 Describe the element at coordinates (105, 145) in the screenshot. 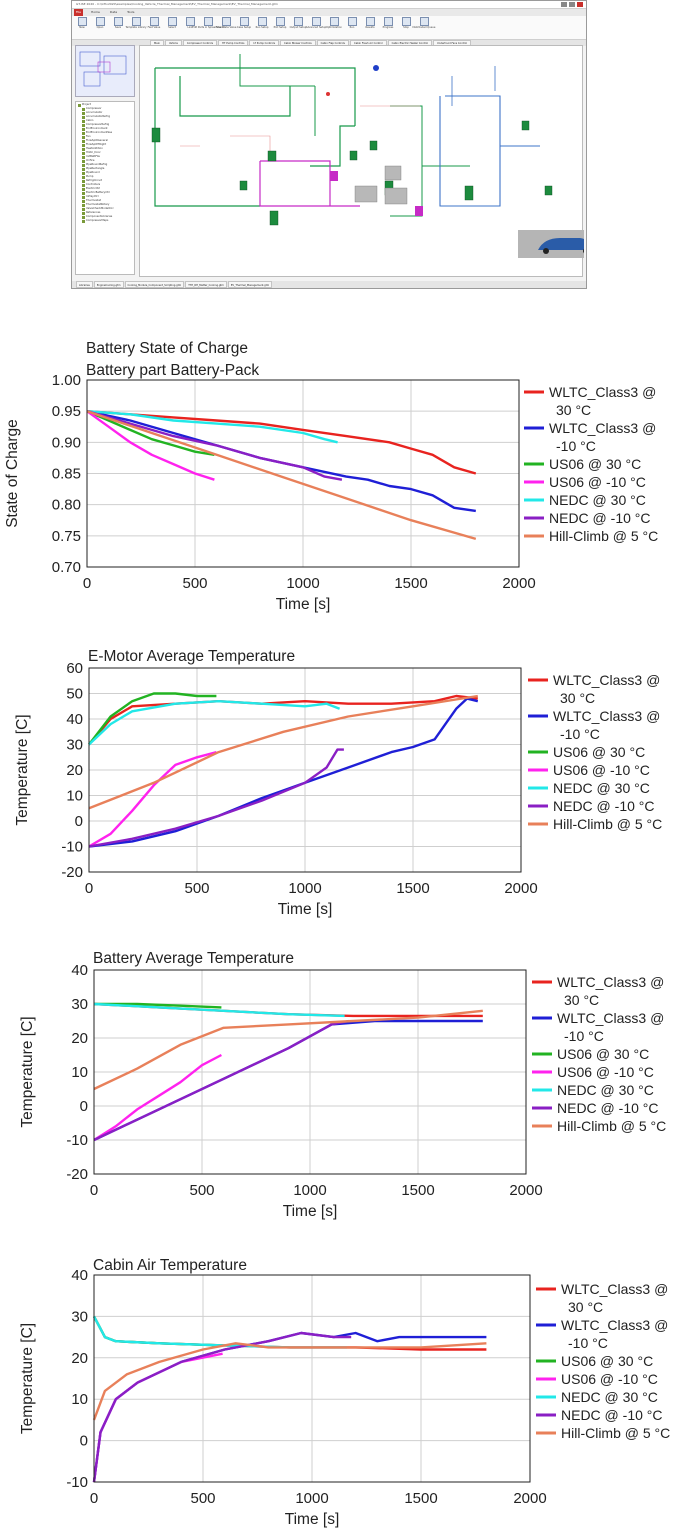

I see `tree-item: FlowSplitTRight` at that location.